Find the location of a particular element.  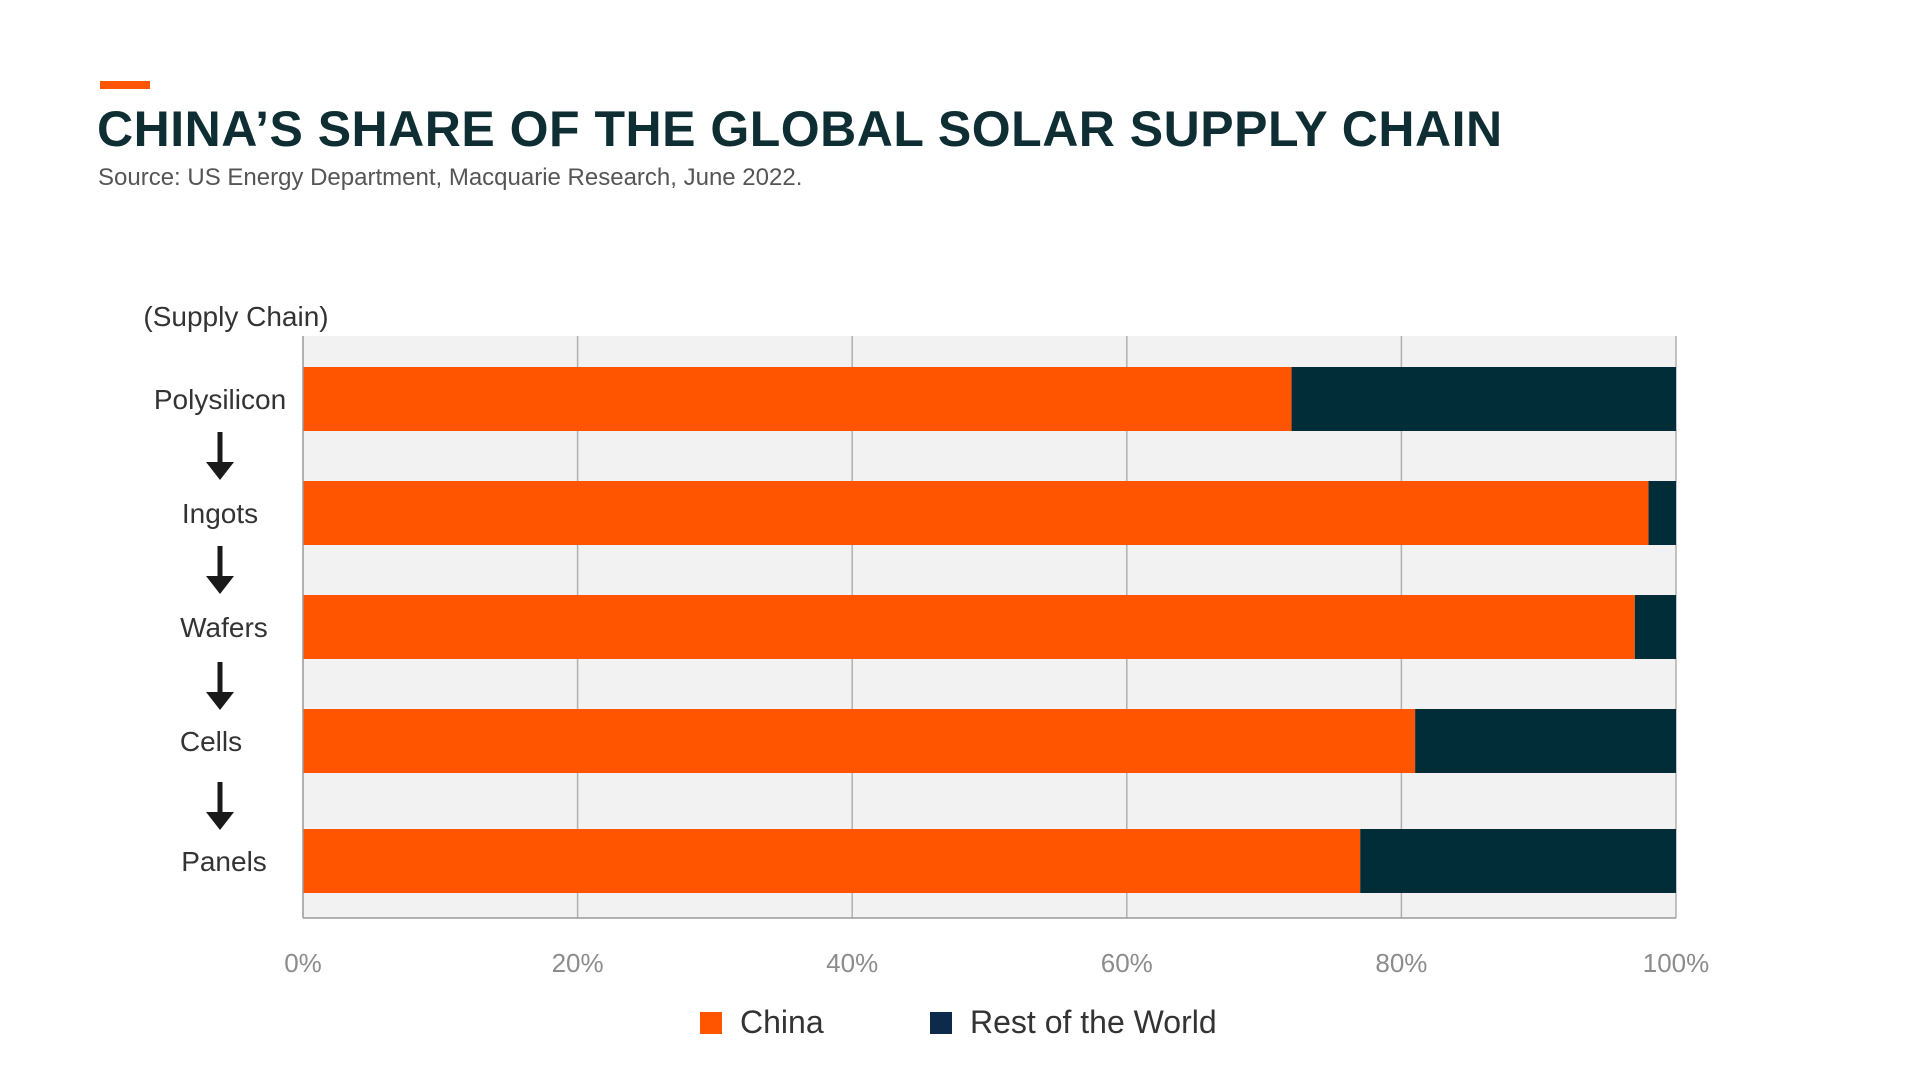

legend: China Rest of the World is located at coordinates (960, 1024).